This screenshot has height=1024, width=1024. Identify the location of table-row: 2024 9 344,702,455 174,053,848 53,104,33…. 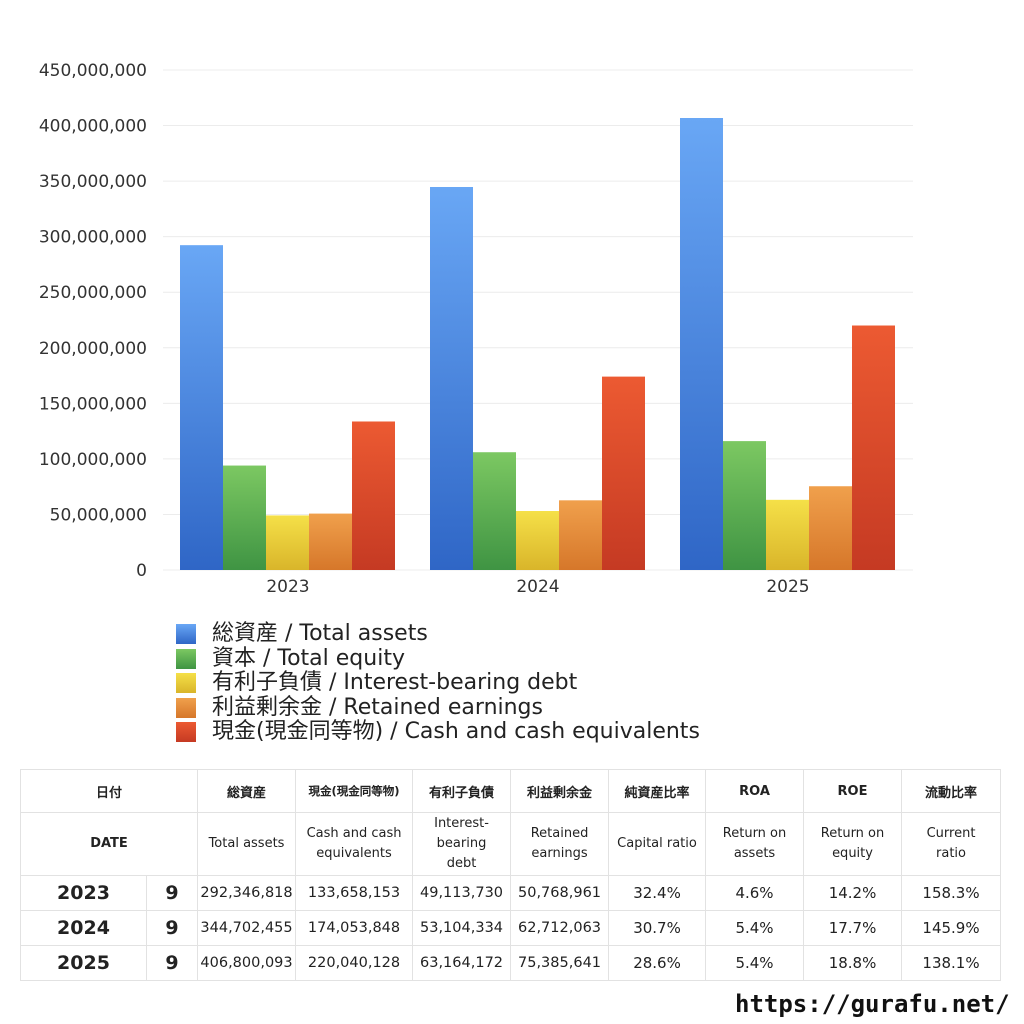
(511, 928).